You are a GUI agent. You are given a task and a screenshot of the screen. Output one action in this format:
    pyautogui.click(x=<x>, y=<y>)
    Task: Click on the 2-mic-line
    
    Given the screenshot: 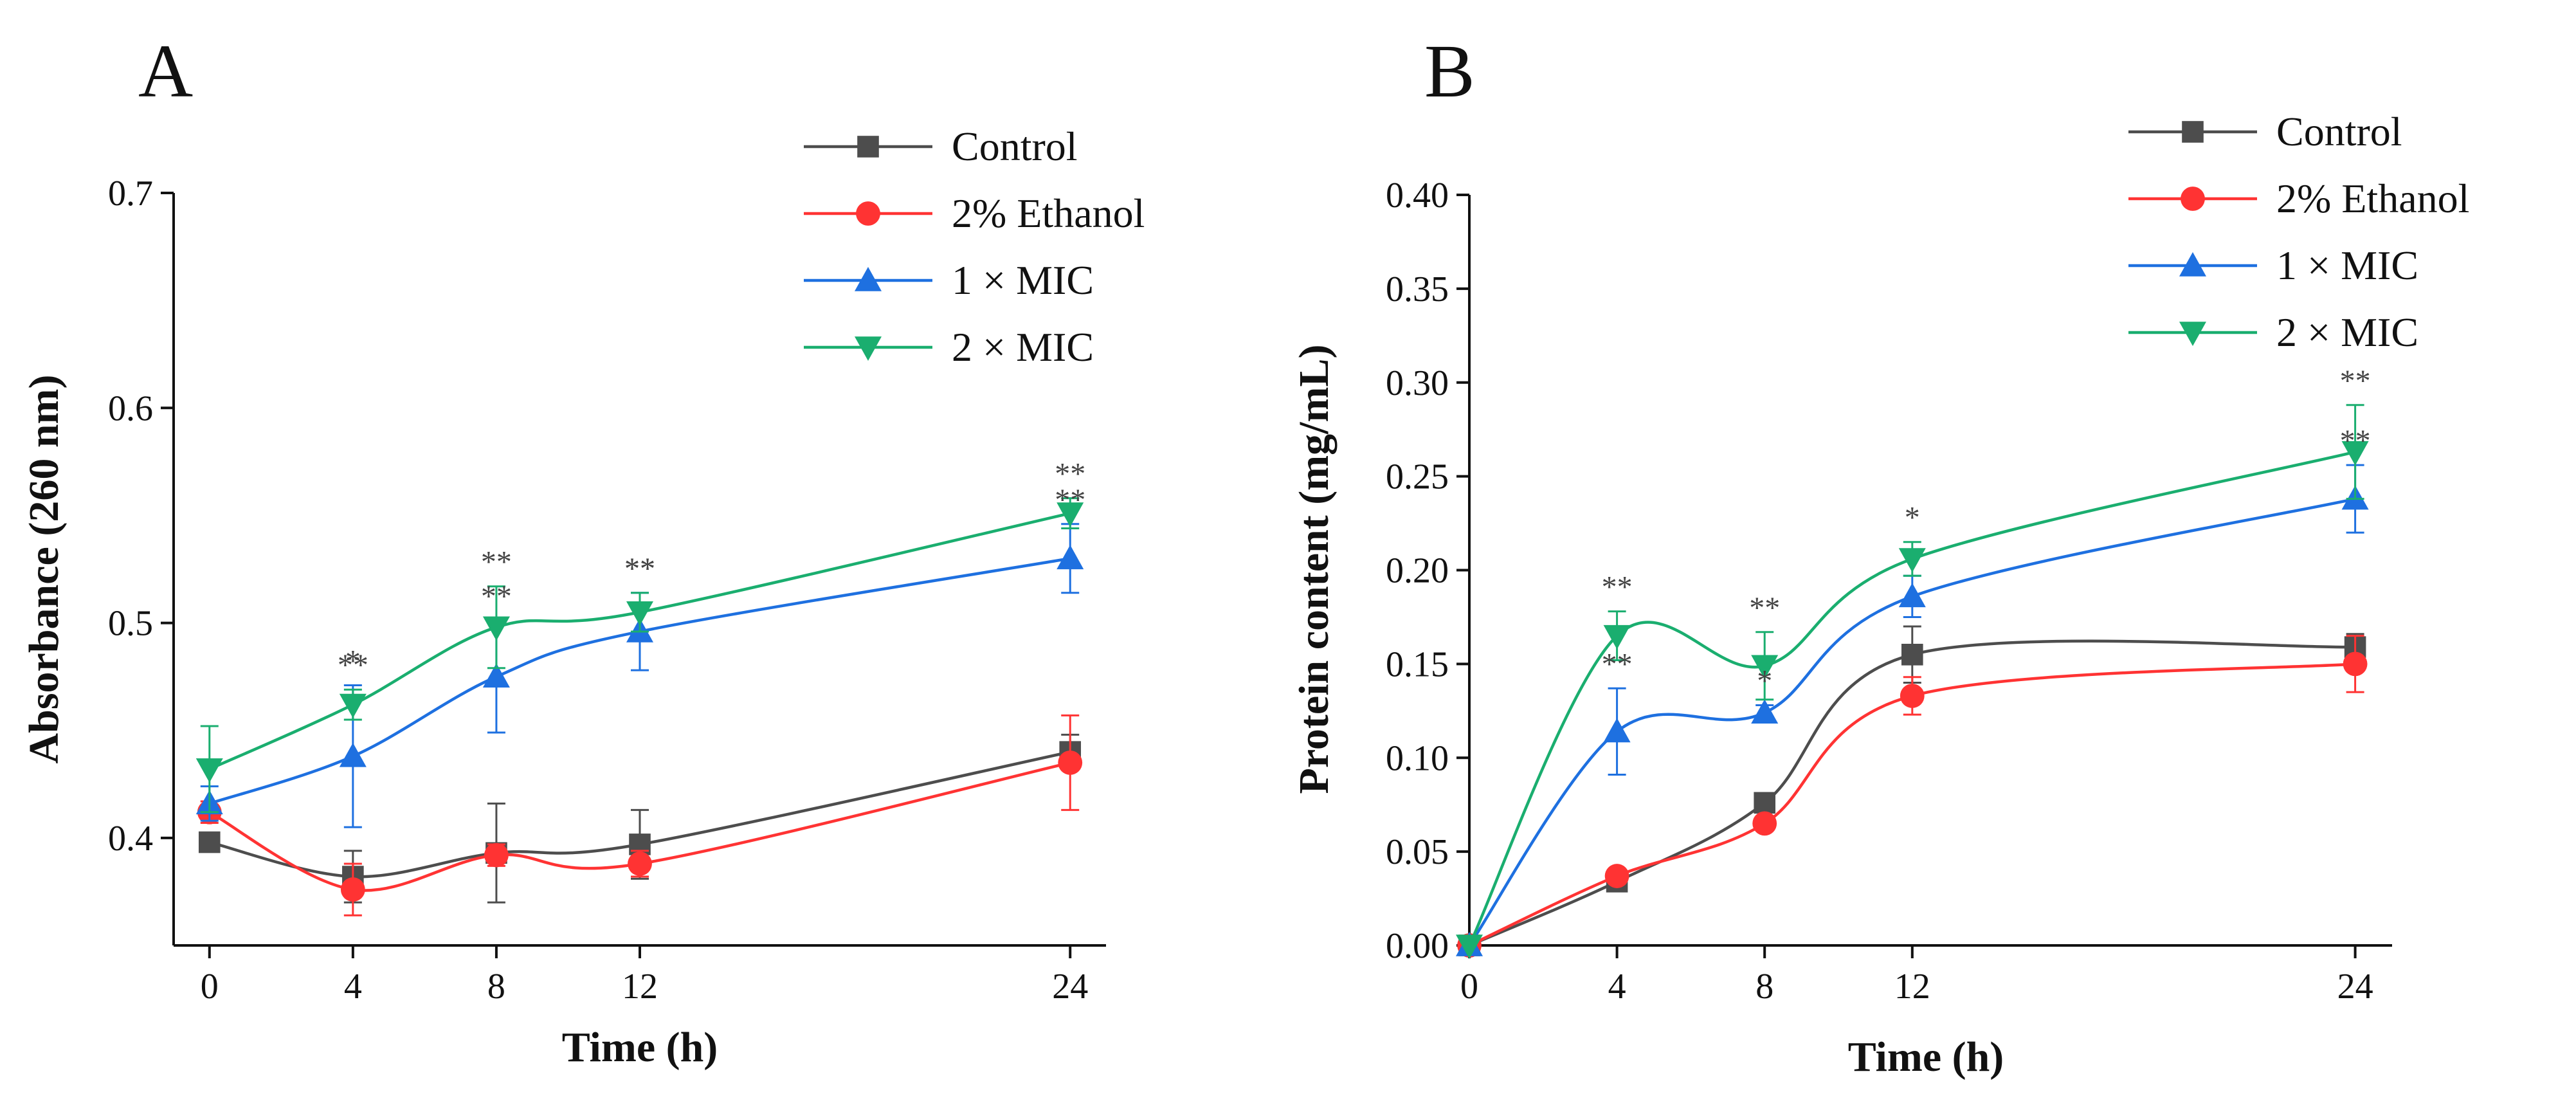 What is the action you would take?
    pyautogui.click(x=639, y=640)
    